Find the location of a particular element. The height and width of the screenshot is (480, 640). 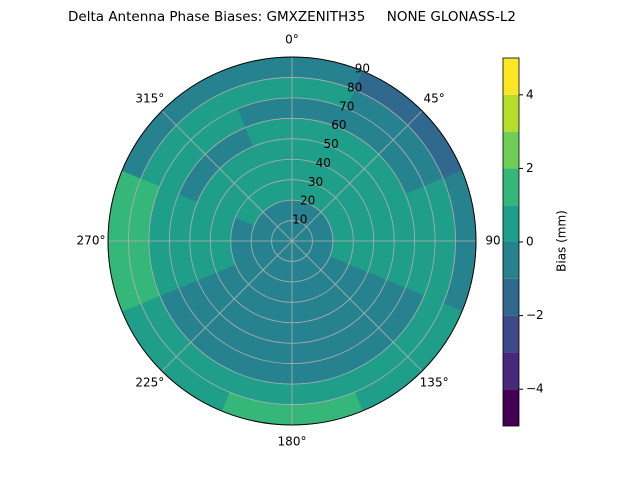

r-tick-label: 80 is located at coordinates (354, 87).